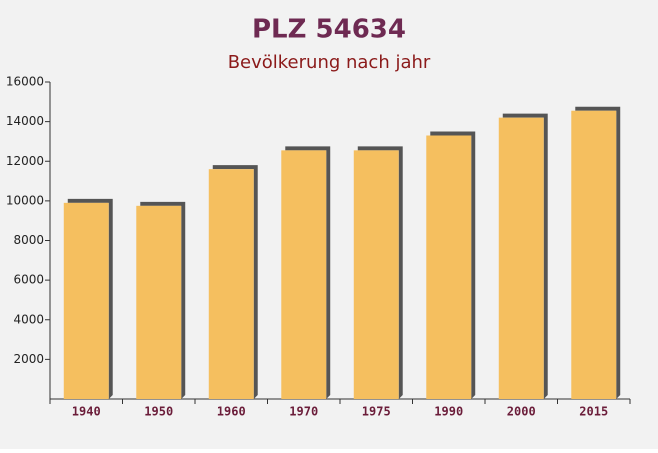 The image size is (658, 453). What do you see at coordinates (376, 412) in the screenshot?
I see `x-tick-label: 1975` at bounding box center [376, 412].